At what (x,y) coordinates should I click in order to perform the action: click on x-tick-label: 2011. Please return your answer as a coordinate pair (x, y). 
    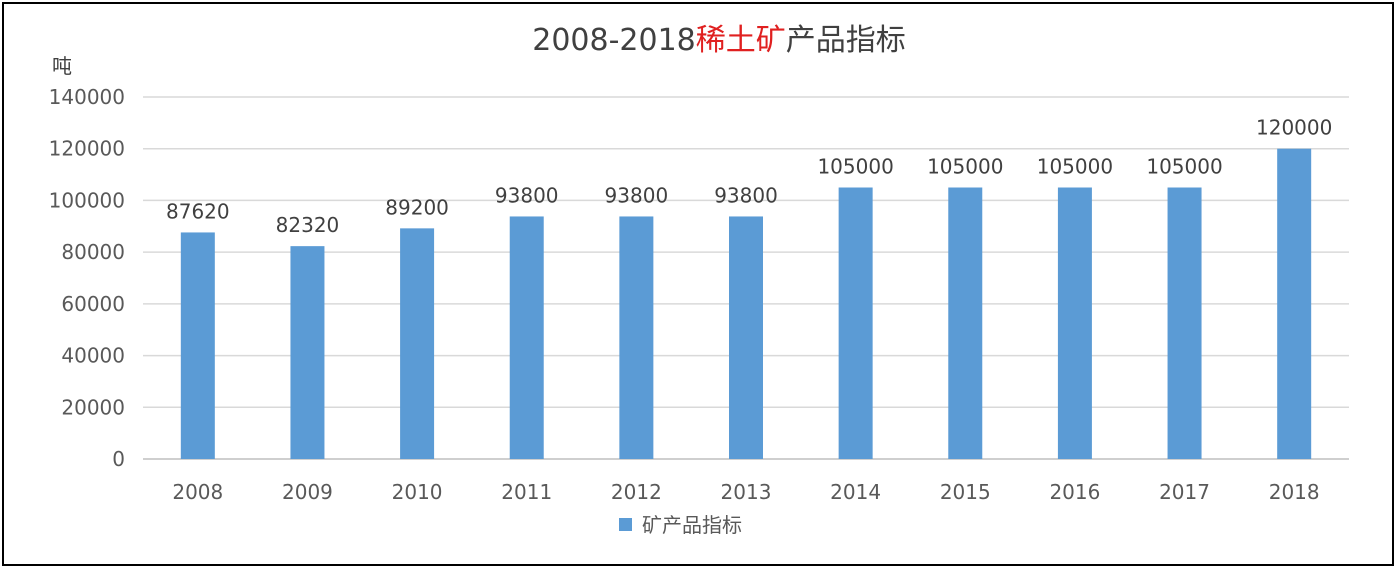
    Looking at the image, I should click on (526, 492).